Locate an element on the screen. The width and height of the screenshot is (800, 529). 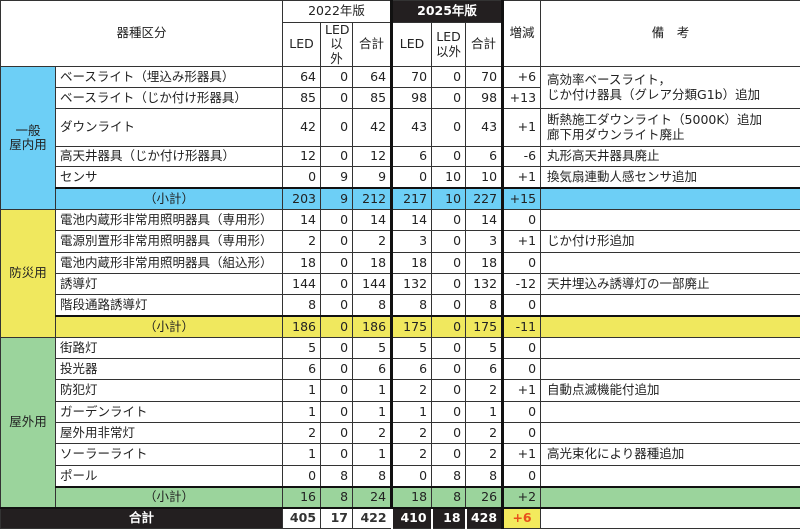
fixture-name: 電池内蔵形非常用照明器具（専用形） is located at coordinates (169, 220).